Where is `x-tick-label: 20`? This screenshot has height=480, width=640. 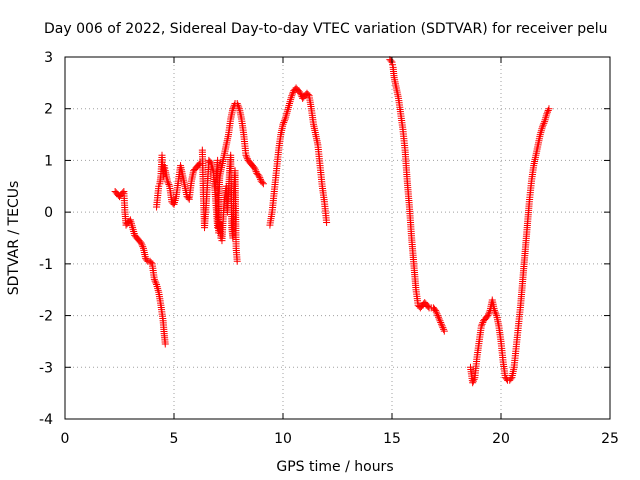 x-tick-label: 20 is located at coordinates (501, 439).